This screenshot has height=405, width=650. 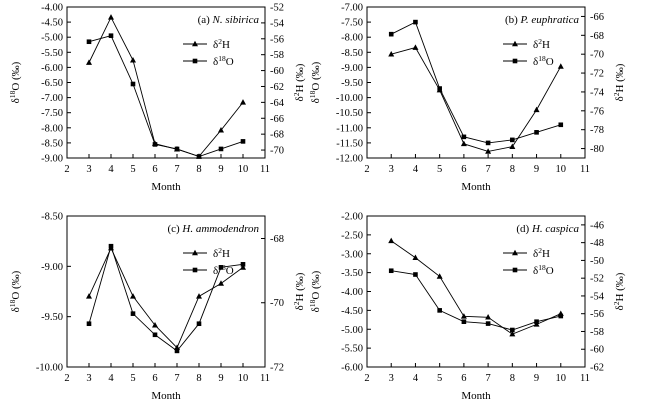 I want to click on y-left-tick-label: -7.50, so click(x=352, y=23).